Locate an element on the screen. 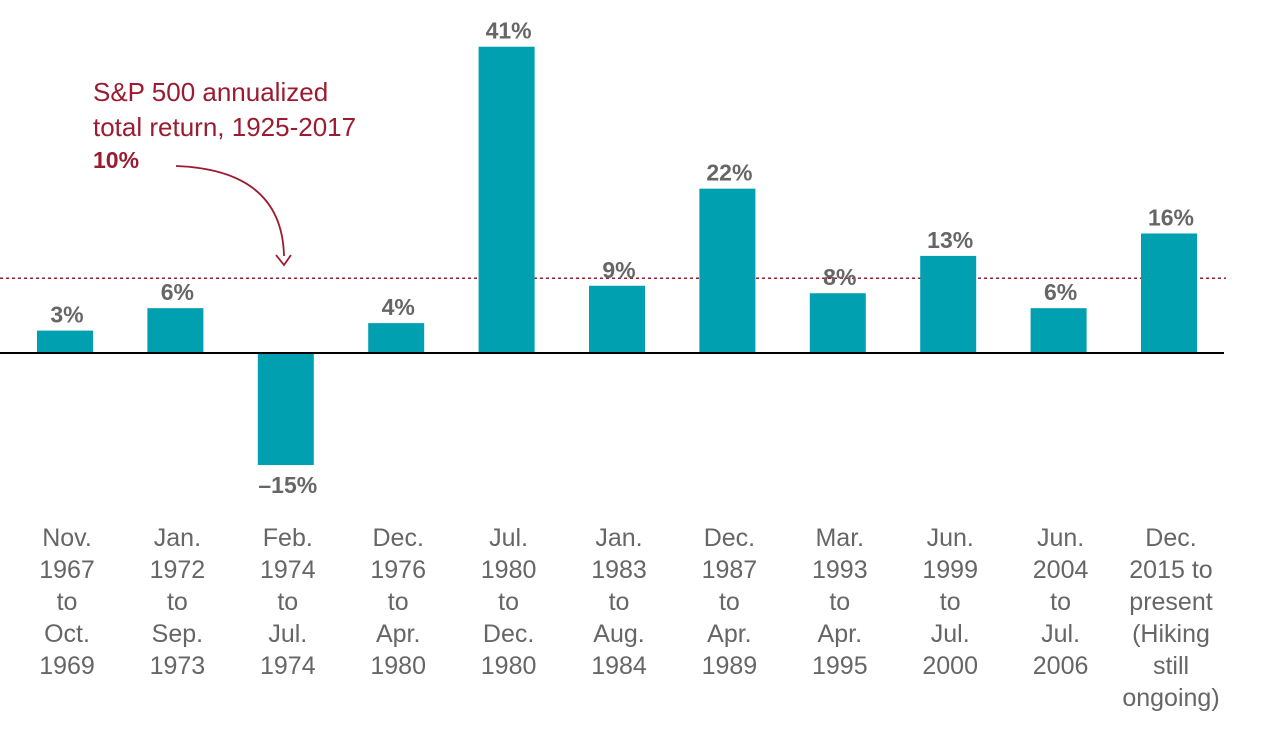 The image size is (1265, 736). bar-value-label: 41% is located at coordinates (509, 31).